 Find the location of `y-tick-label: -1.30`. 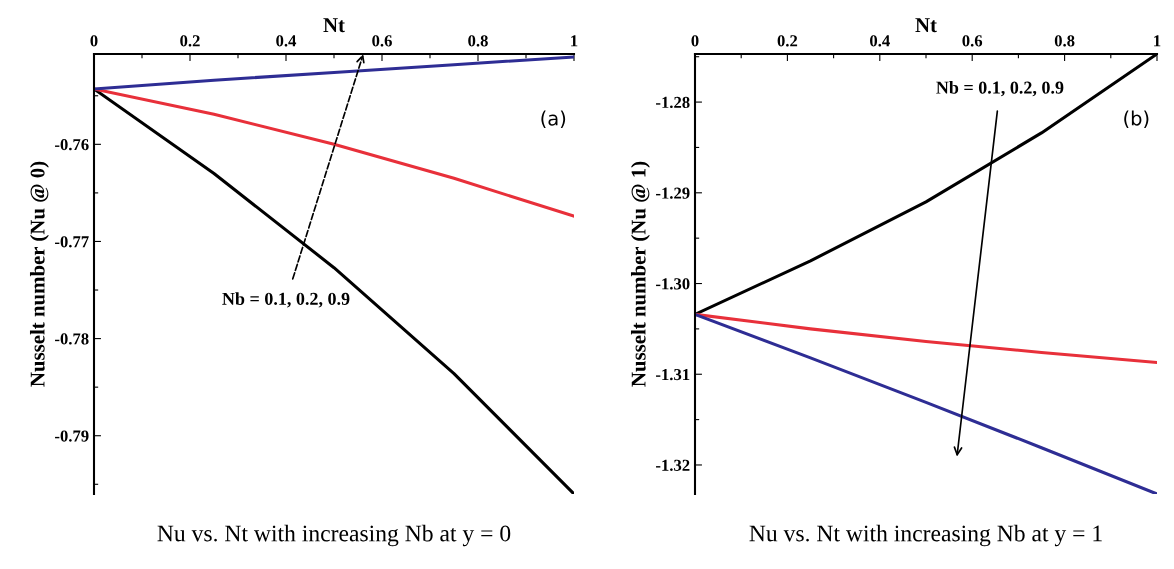

y-tick-label: -1.30 is located at coordinates (673, 284).